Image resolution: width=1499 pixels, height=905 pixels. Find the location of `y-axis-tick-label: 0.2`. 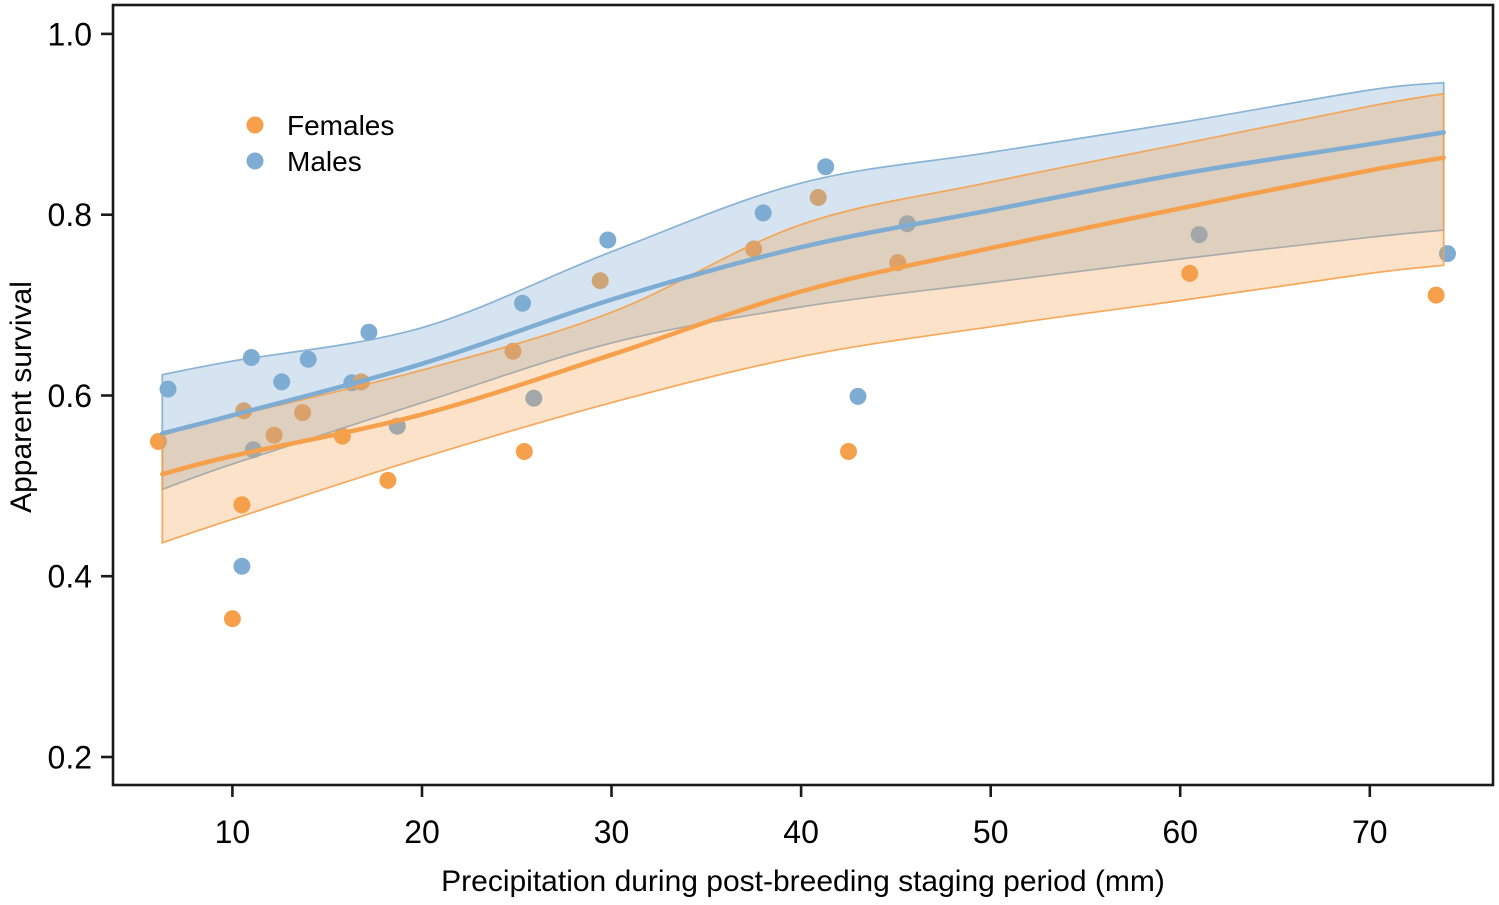

y-axis-tick-label: 0.2 is located at coordinates (70, 758).